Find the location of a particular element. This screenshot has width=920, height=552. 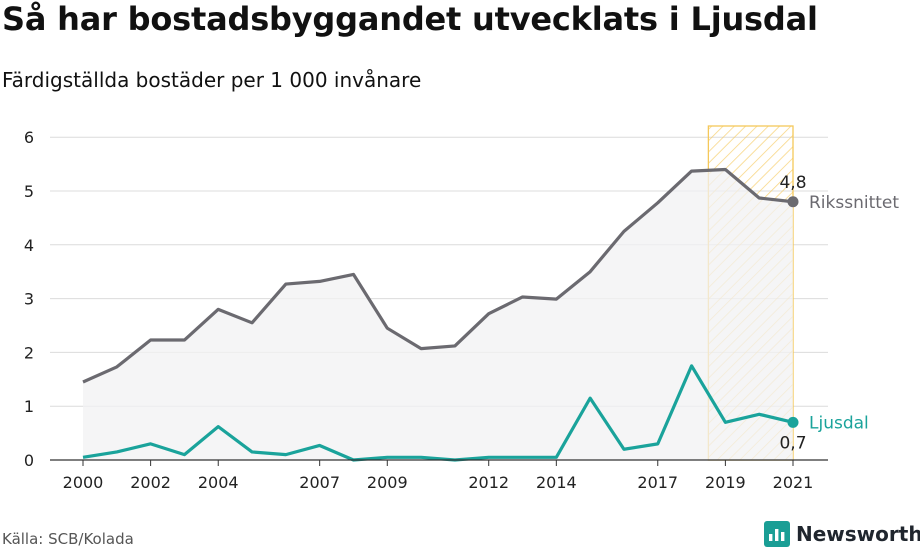

y-tick-label: 0 is located at coordinates (29, 460).